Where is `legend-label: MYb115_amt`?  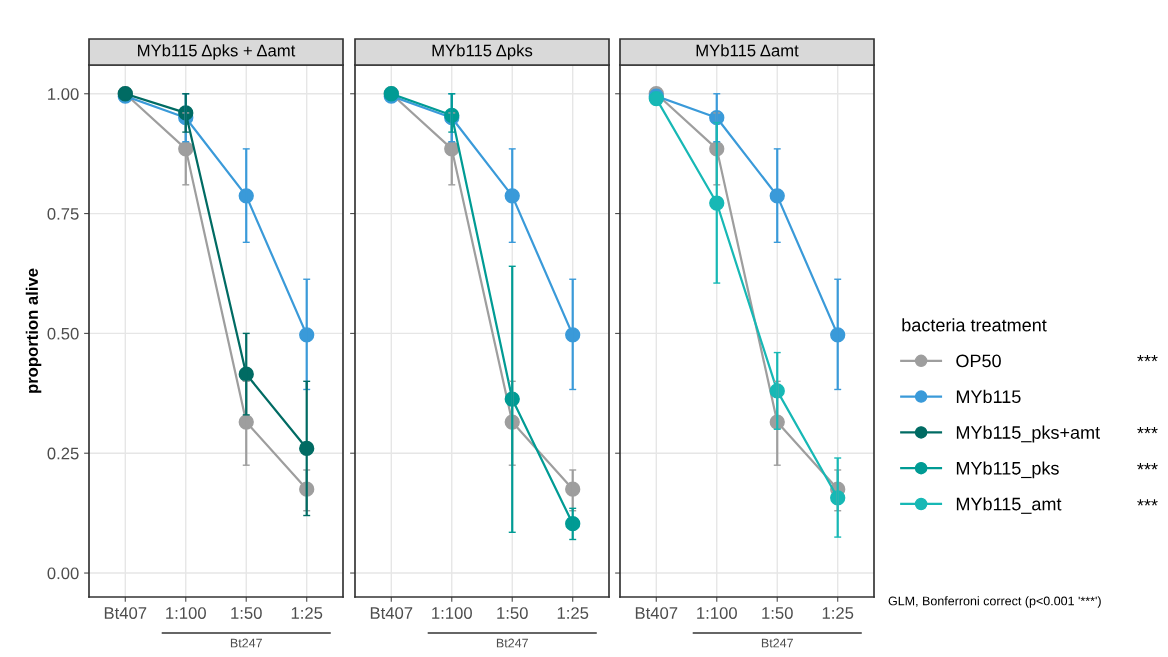
legend-label: MYb115_amt is located at coordinates (1009, 505).